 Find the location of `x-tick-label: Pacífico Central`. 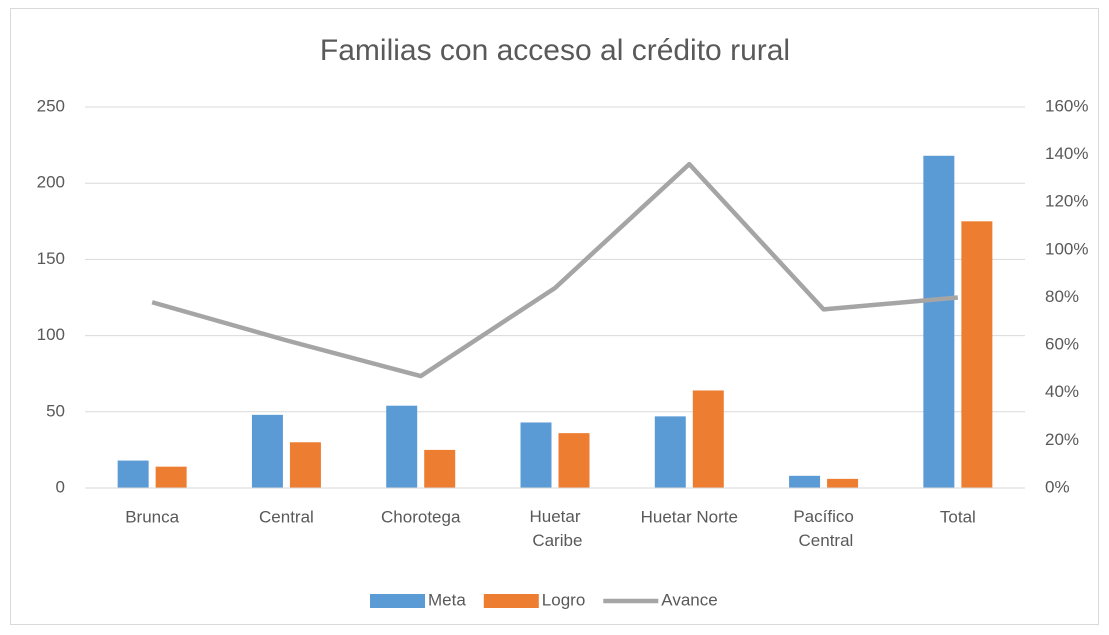

x-tick-label: Pacífico Central is located at coordinates (823, 528).